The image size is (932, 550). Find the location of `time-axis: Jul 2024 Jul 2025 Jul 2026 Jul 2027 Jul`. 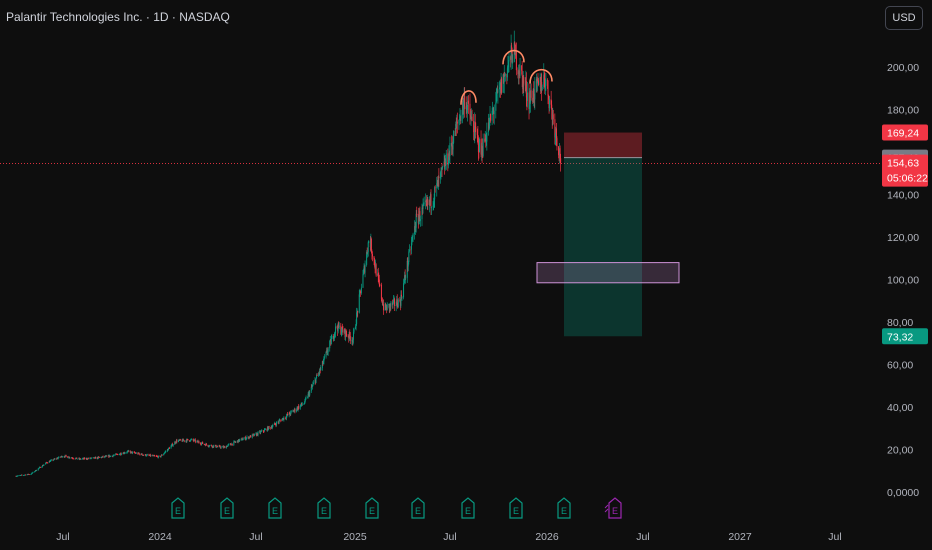

time-axis: Jul 2024 Jul 2025 Jul 2026 Jul 2027 Jul is located at coordinates (448, 537).